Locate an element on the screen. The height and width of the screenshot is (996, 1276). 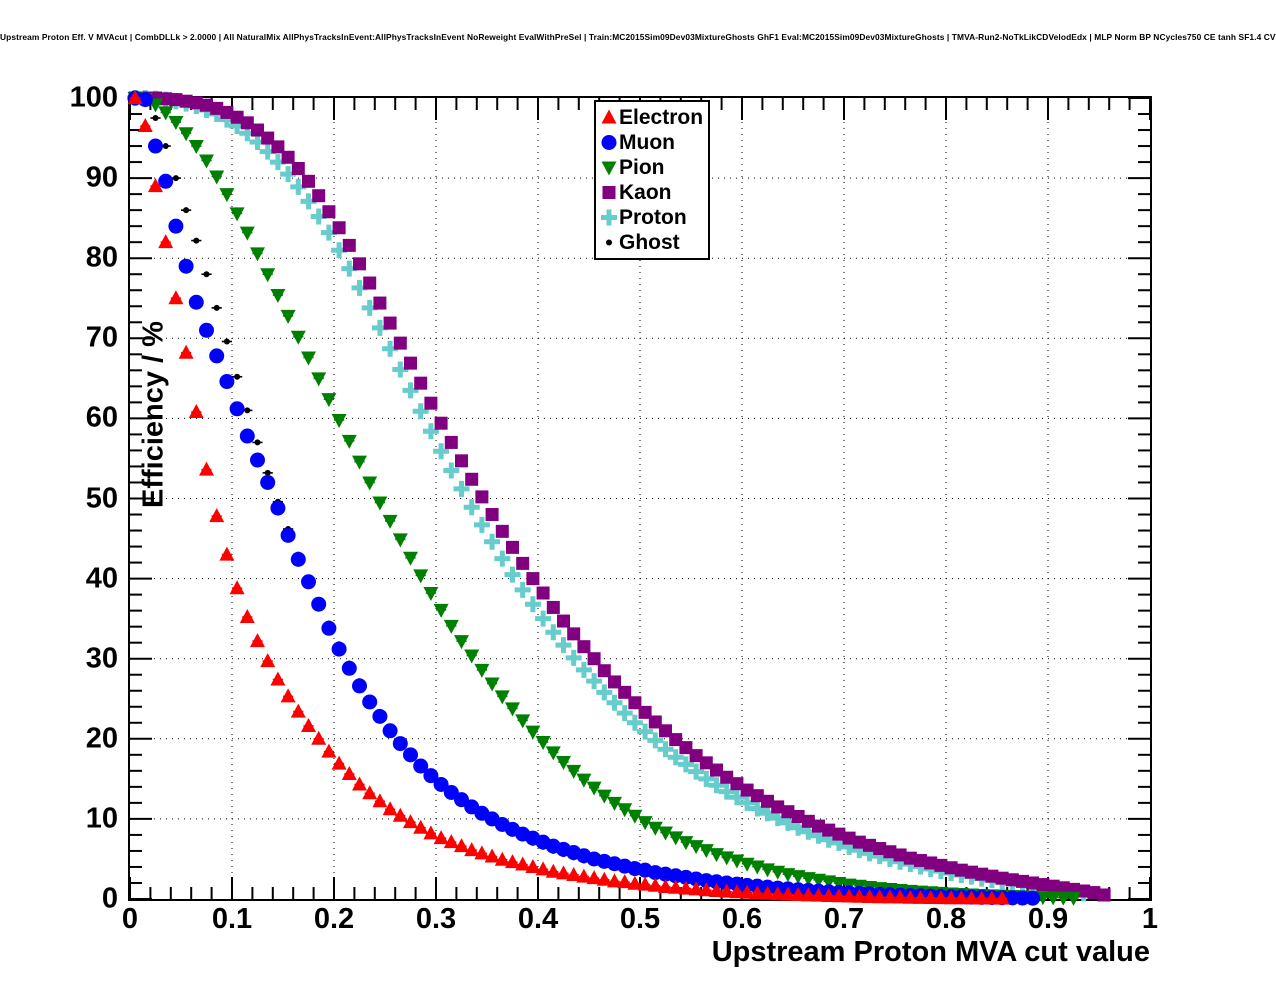
x-tick-label: 0.2 is located at coordinates (334, 919).